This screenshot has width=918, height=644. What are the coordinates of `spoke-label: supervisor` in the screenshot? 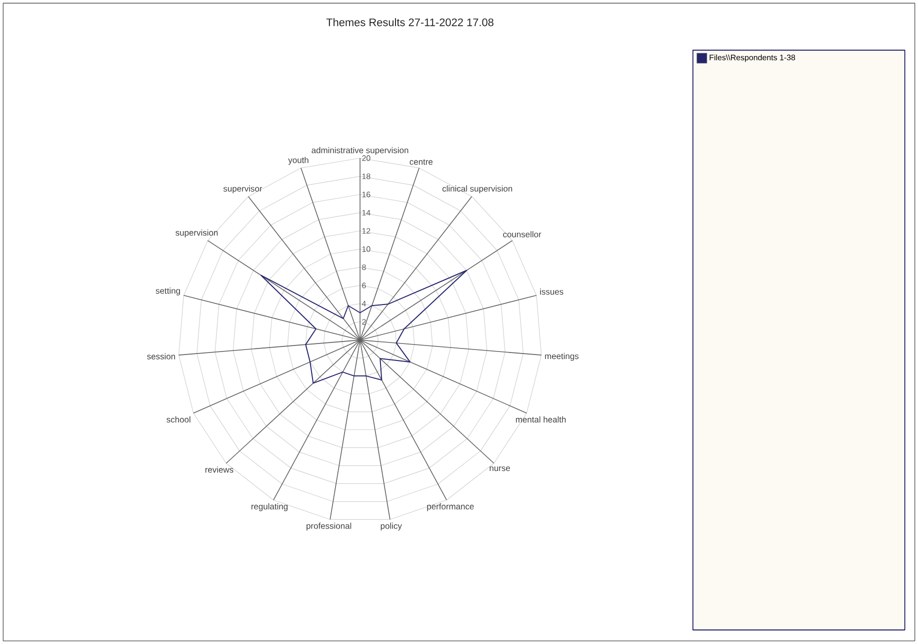 It's located at (242, 189).